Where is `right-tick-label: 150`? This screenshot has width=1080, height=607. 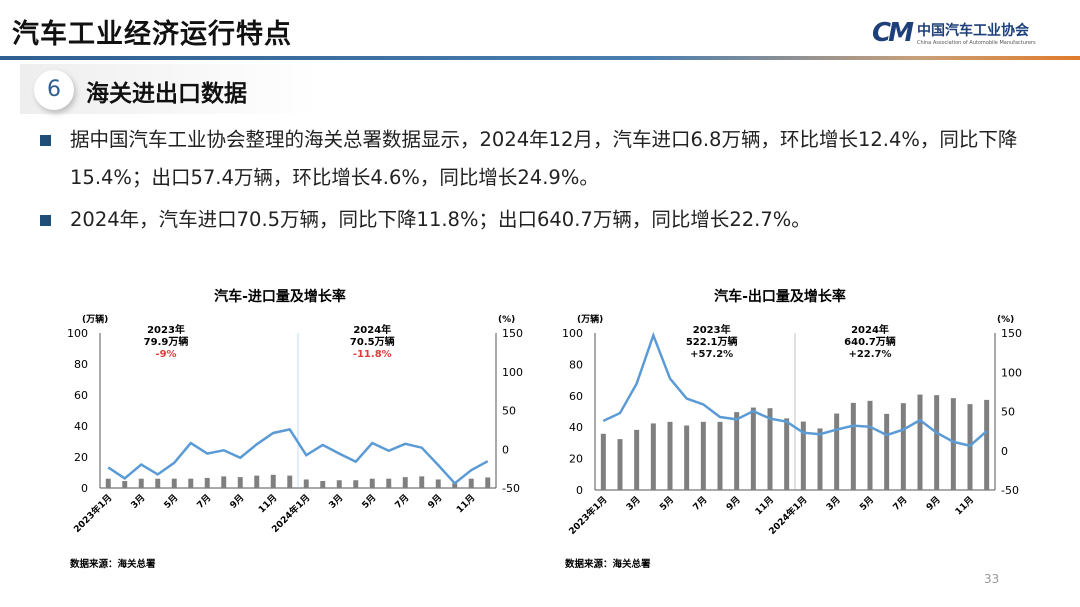 right-tick-label: 150 is located at coordinates (512, 333).